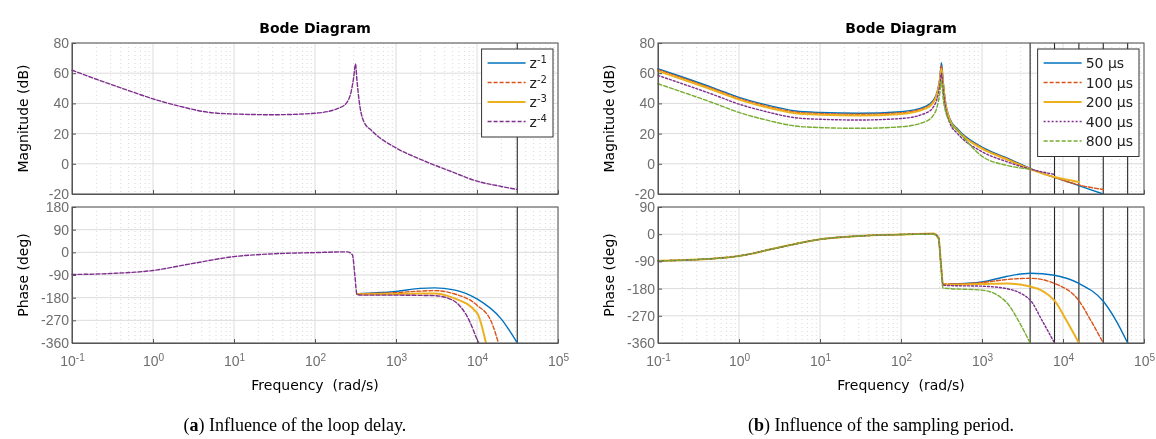 The height and width of the screenshot is (439, 1156). I want to click on legend-label: 800 µs, so click(1109, 141).